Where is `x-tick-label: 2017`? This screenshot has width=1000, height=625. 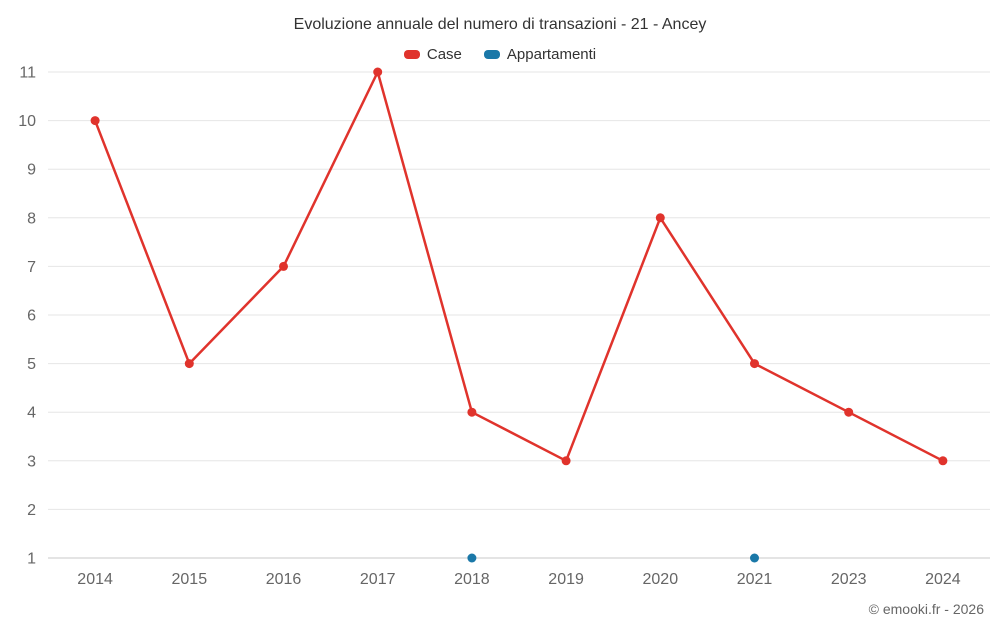 x-tick-label: 2017 is located at coordinates (378, 579).